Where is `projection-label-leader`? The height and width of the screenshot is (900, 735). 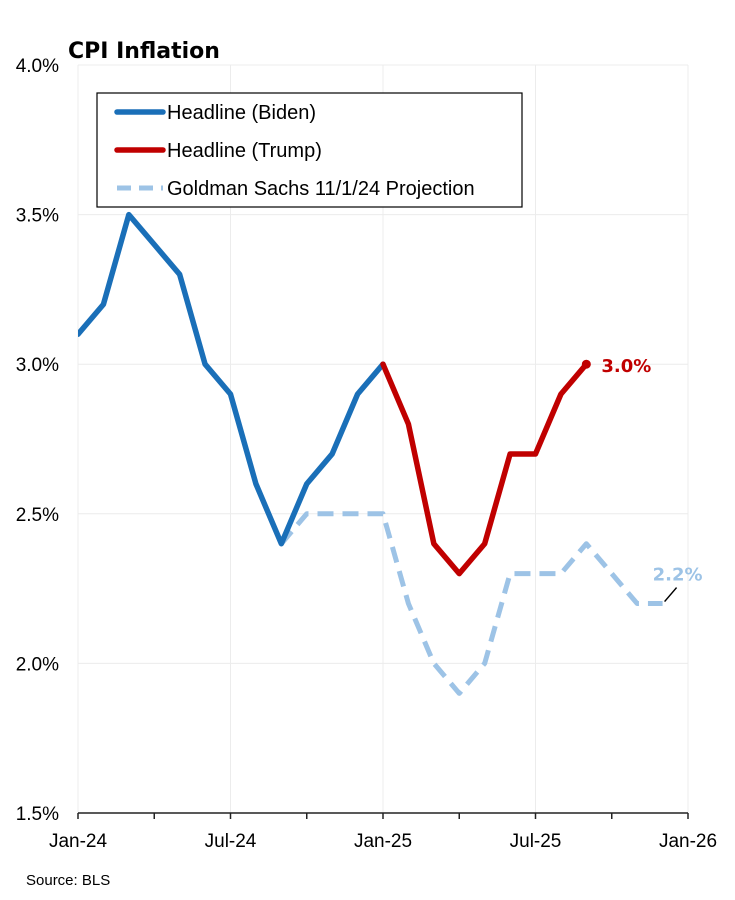
projection-label-leader is located at coordinates (671, 595).